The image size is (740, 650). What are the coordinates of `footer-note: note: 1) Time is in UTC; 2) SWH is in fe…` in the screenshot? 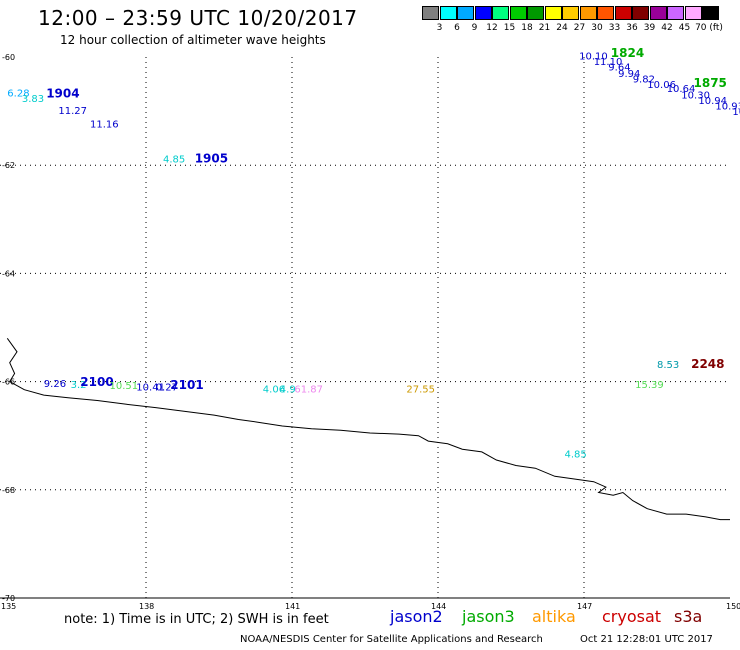 It's located at (196, 619).